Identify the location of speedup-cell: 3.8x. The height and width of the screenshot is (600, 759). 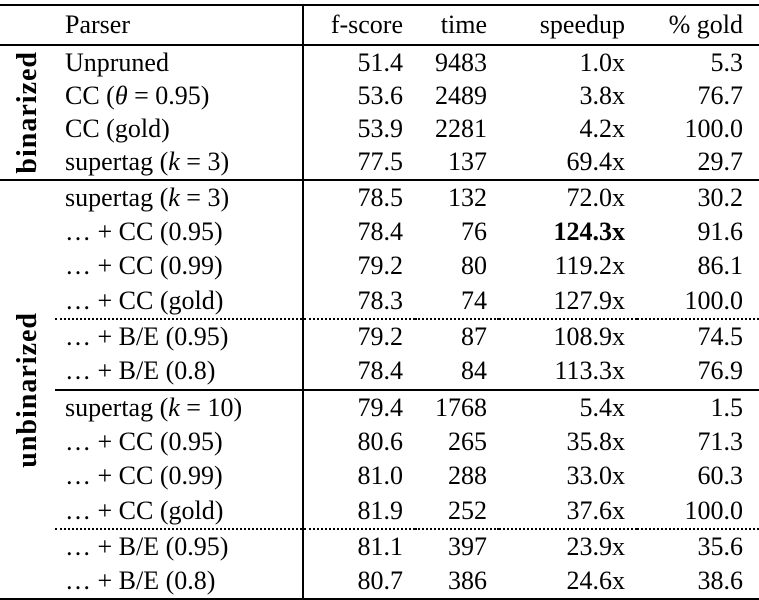
(602, 95).